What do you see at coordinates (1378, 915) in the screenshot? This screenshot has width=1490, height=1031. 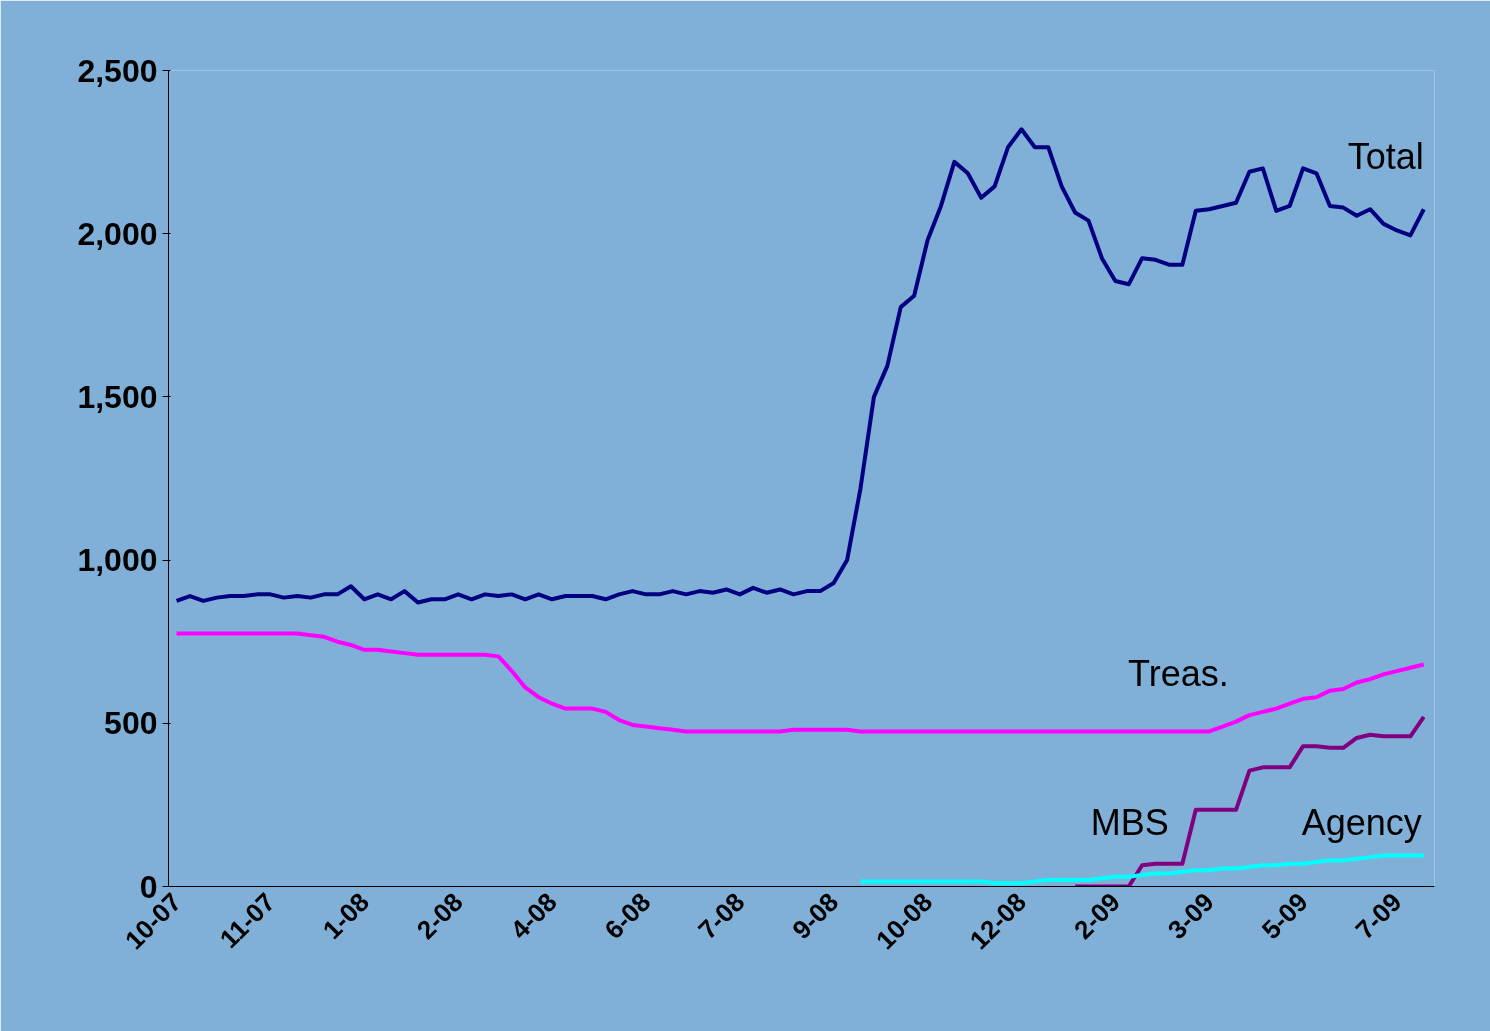 I see `x-tick-label: 7-09` at bounding box center [1378, 915].